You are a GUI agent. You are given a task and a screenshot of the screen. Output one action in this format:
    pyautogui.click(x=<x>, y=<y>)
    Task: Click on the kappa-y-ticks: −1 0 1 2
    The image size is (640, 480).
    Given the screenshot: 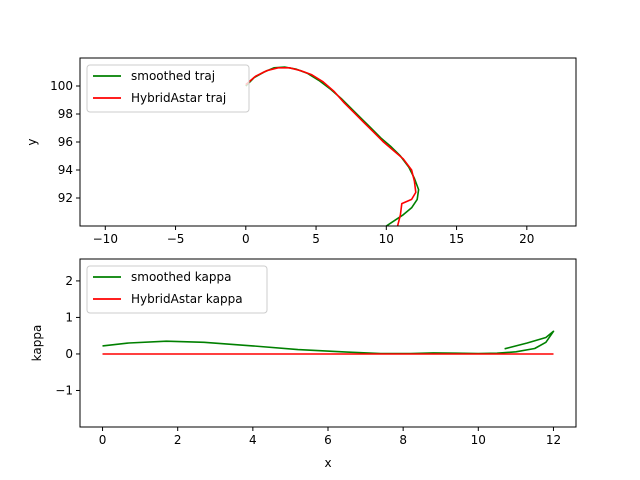 What is the action you would take?
    pyautogui.click(x=67, y=335)
    